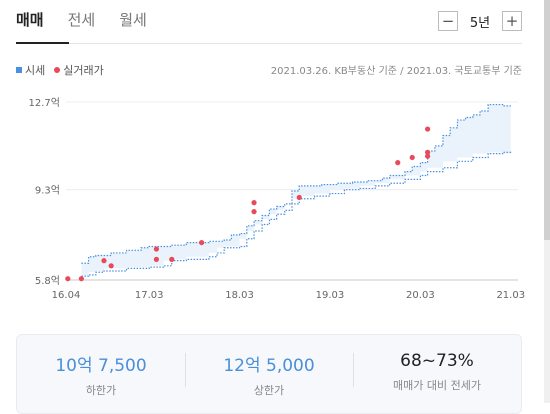  What do you see at coordinates (269, 390) in the screenshot?
I see `upper-price-label: 상한가` at bounding box center [269, 390].